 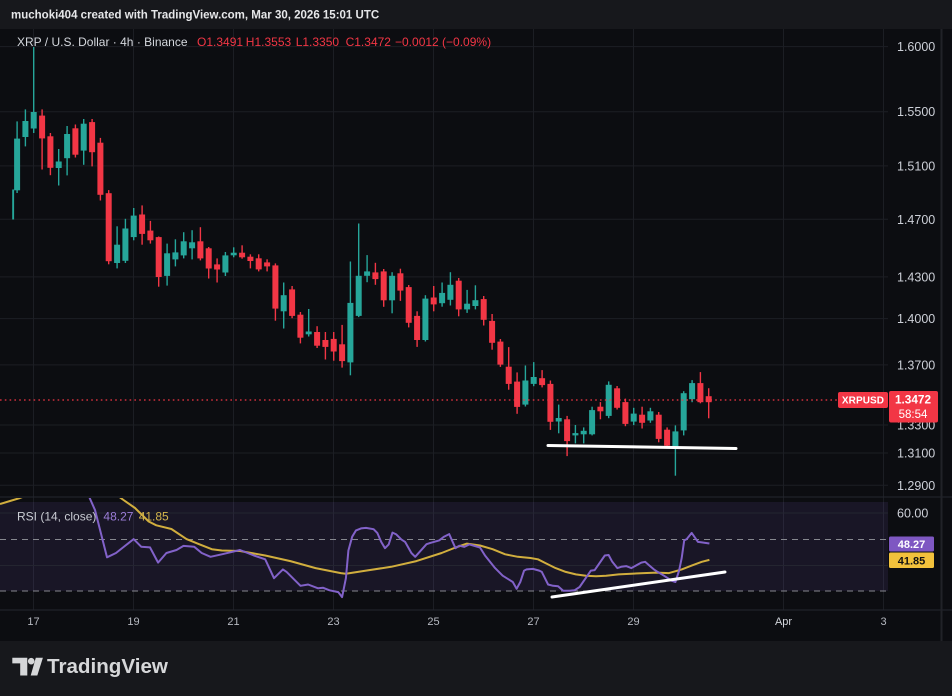 What do you see at coordinates (133, 622) in the screenshot?
I see `svg-text: 19` at bounding box center [133, 622].